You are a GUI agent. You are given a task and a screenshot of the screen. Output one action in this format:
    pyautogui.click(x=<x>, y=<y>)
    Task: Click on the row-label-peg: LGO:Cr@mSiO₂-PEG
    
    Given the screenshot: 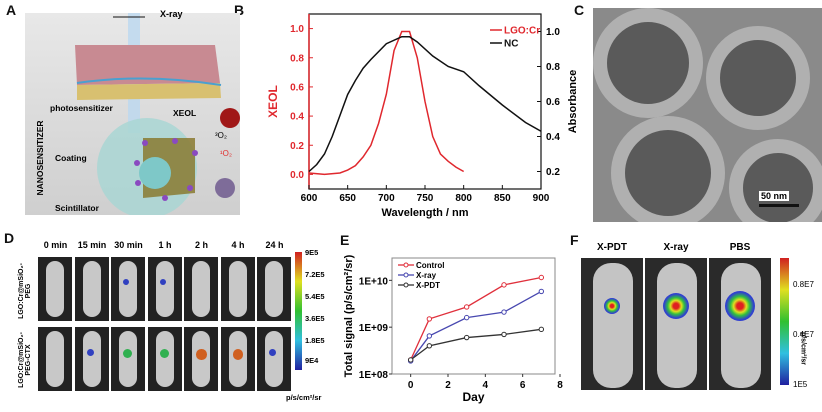 What is the action you would take?
    pyautogui.click(x=25, y=291)
    